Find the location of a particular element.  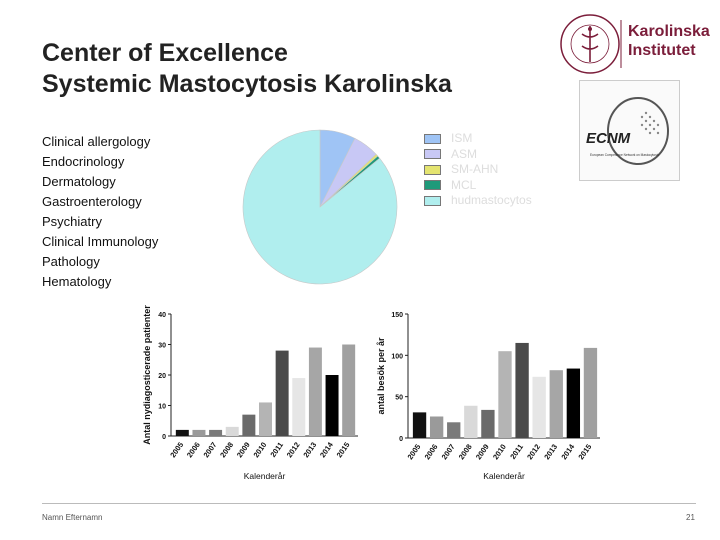

legend-entry: hudmastocytos is located at coordinates (478, 201).